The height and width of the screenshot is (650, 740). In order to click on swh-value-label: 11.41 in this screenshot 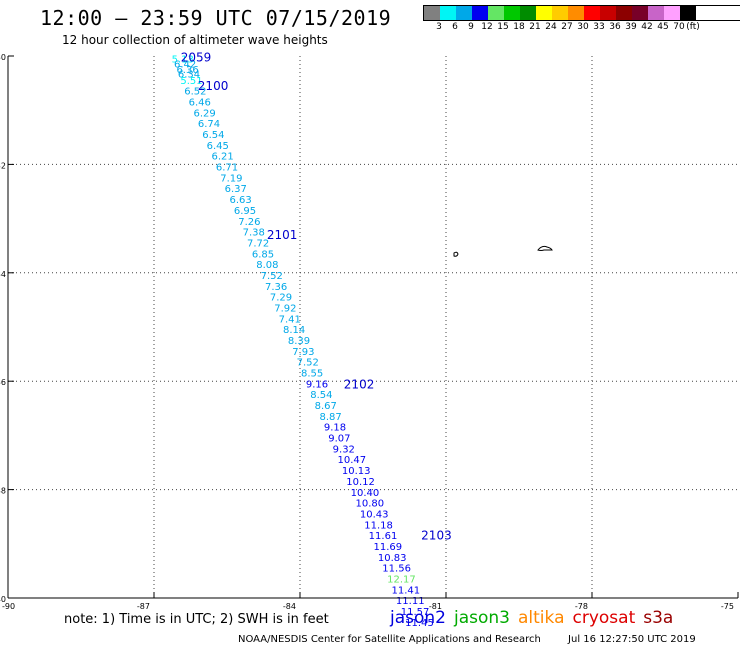, I will do `click(406, 590)`.